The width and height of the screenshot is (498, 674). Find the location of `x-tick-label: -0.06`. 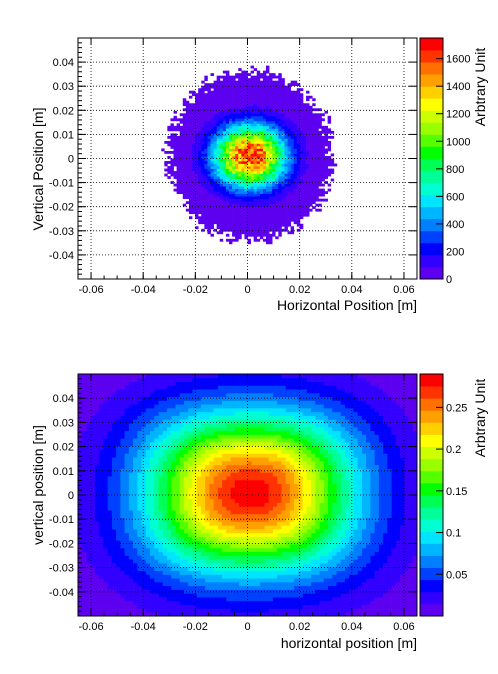

x-tick-label: -0.06 is located at coordinates (90, 290).